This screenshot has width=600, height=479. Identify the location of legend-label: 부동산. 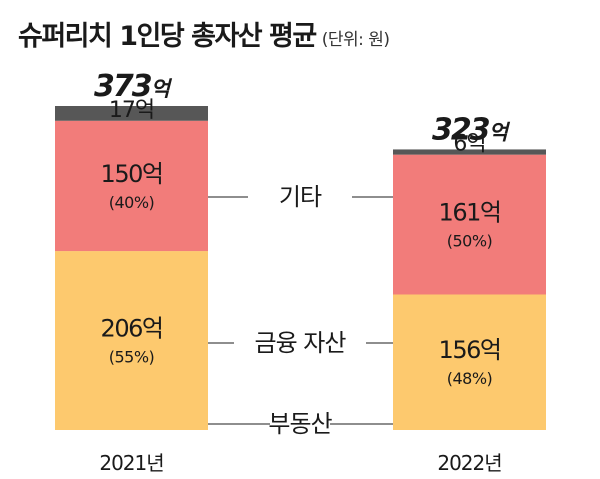
(300, 424).